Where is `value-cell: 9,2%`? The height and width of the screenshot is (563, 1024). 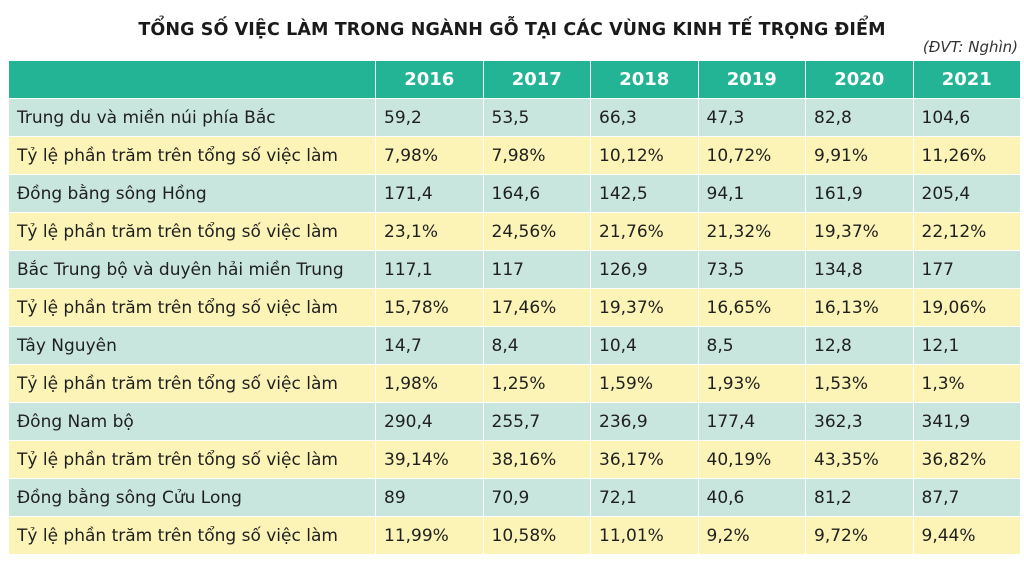
value-cell: 9,2% is located at coordinates (751, 535).